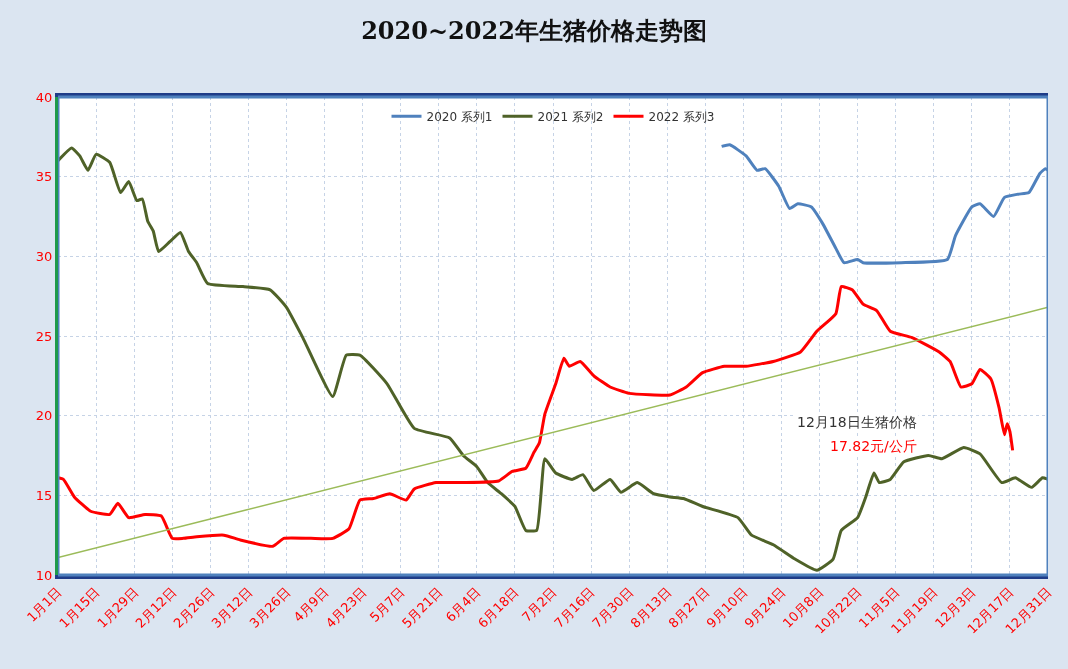 The image size is (1068, 669). What do you see at coordinates (681, 116) in the screenshot?
I see `legend-label: 2022 系列3` at bounding box center [681, 116].